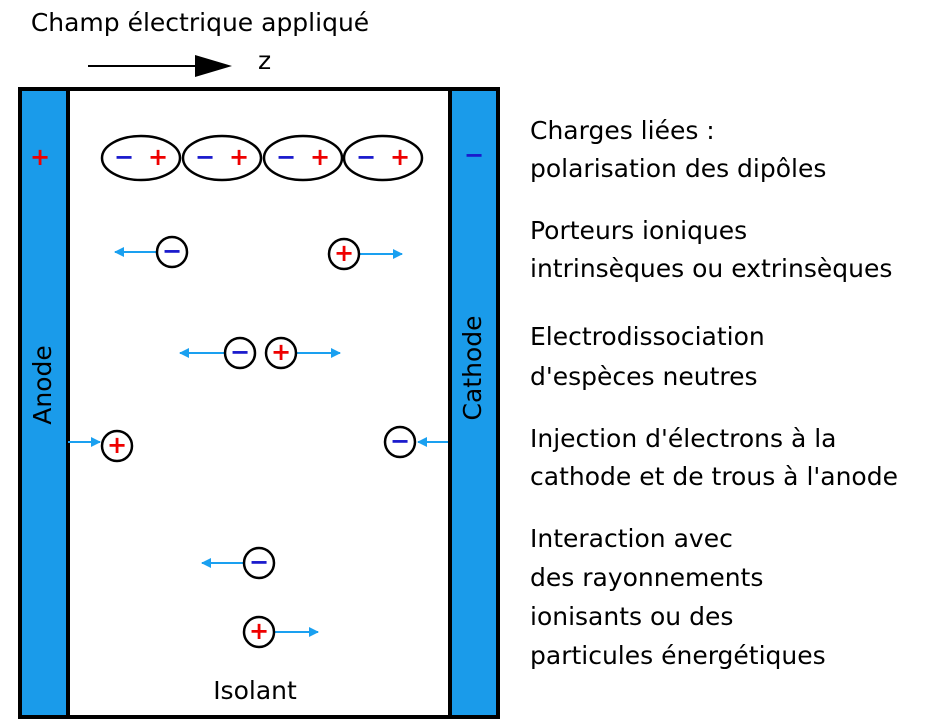  Describe the element at coordinates (714, 476) in the screenshot. I see `description-line: cathode et de trous à l'anode` at that location.